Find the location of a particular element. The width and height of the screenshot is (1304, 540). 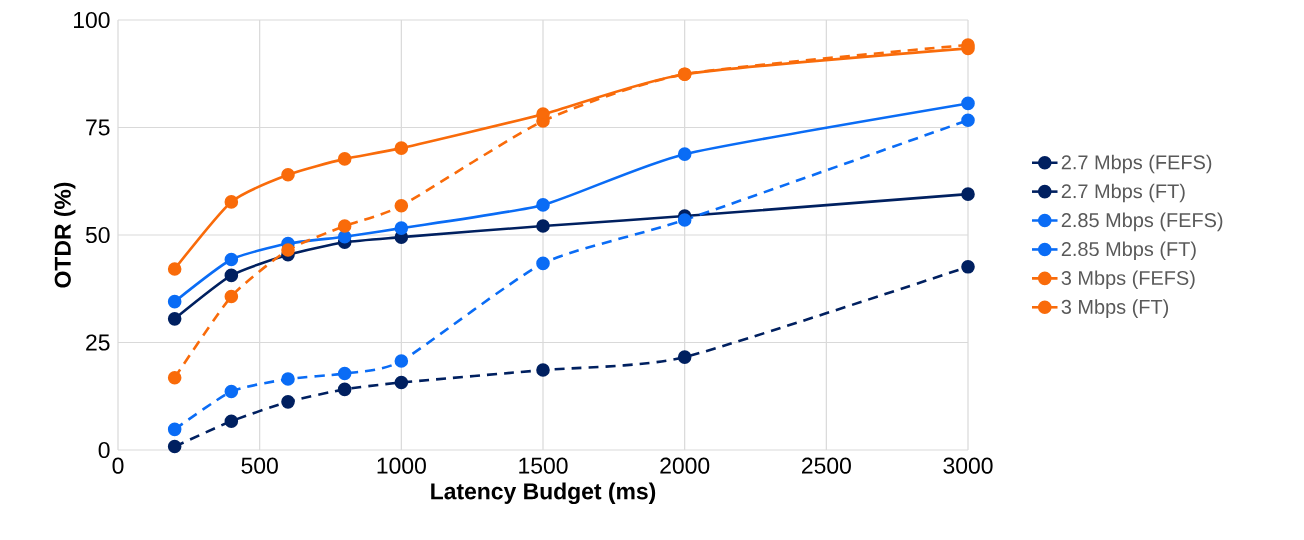

x-tick-label: 2000 is located at coordinates (685, 465).